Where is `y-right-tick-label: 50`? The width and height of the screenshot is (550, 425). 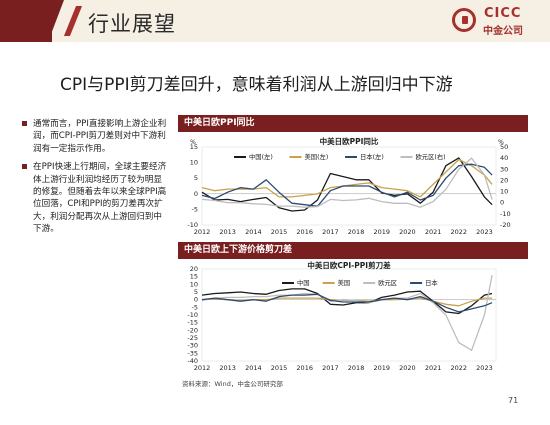 y-right-tick-label: 50 is located at coordinates (504, 147).